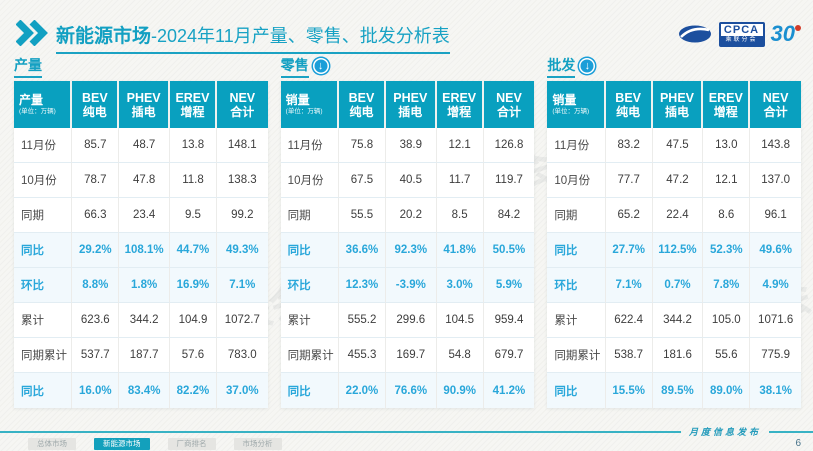 This screenshot has height=451, width=813. What do you see at coordinates (509, 215) in the screenshot?
I see `value-cell: 84.2` at bounding box center [509, 215].